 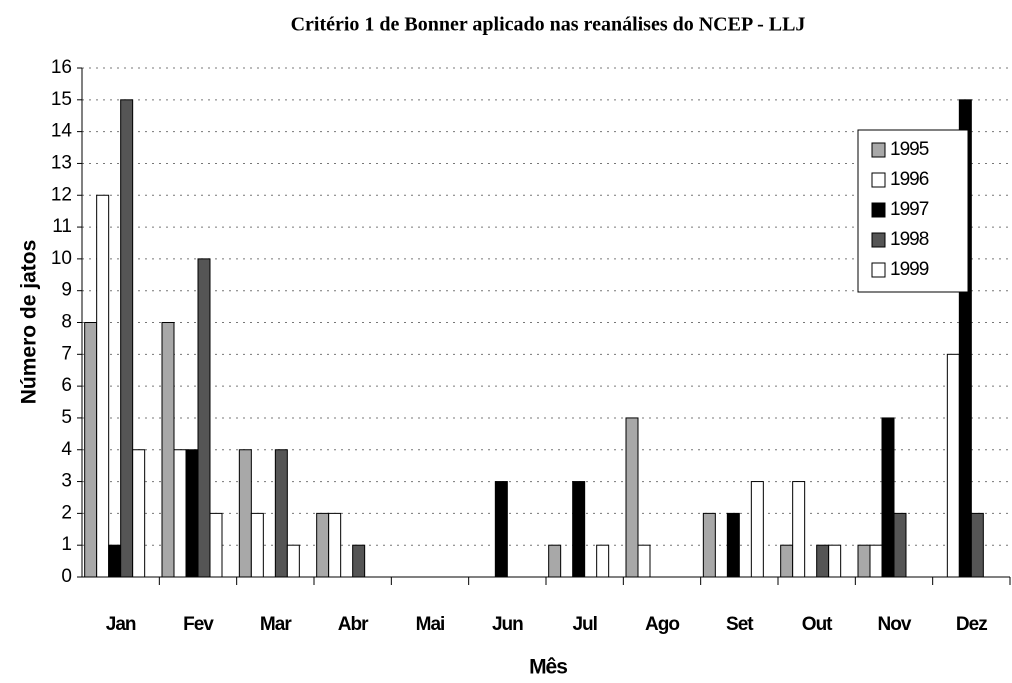 I want to click on y-tick-label: 16, so click(x=61, y=67).